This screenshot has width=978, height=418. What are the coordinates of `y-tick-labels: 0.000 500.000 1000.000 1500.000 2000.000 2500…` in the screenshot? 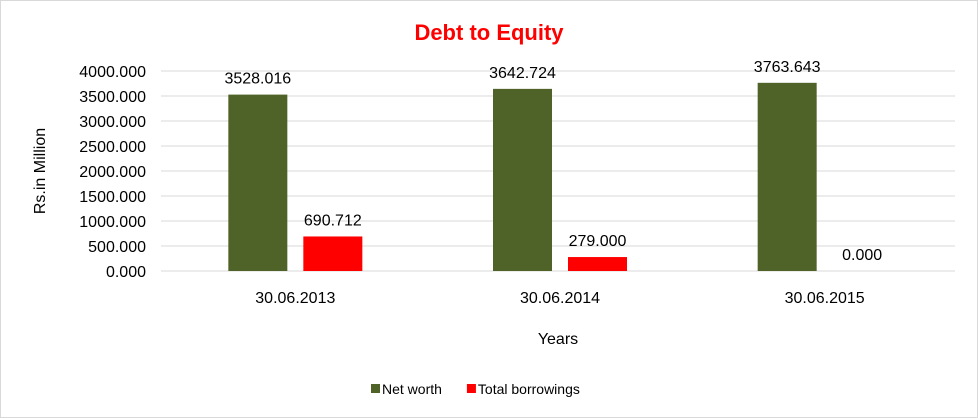 It's located at (112, 172).